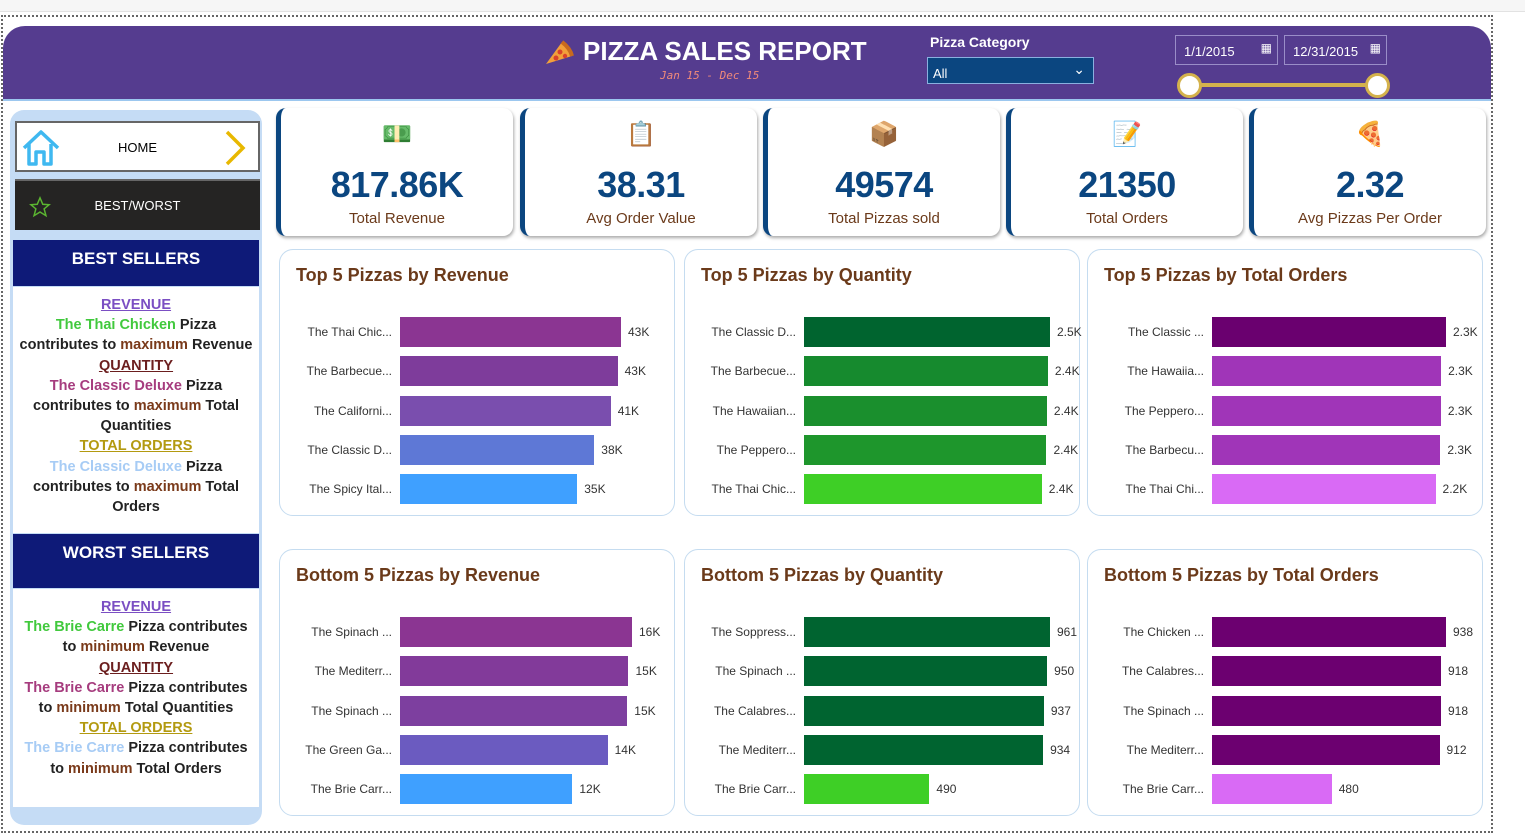 The width and height of the screenshot is (1525, 835). I want to click on orders-heading: TOTAL ORDERS, so click(136, 446).